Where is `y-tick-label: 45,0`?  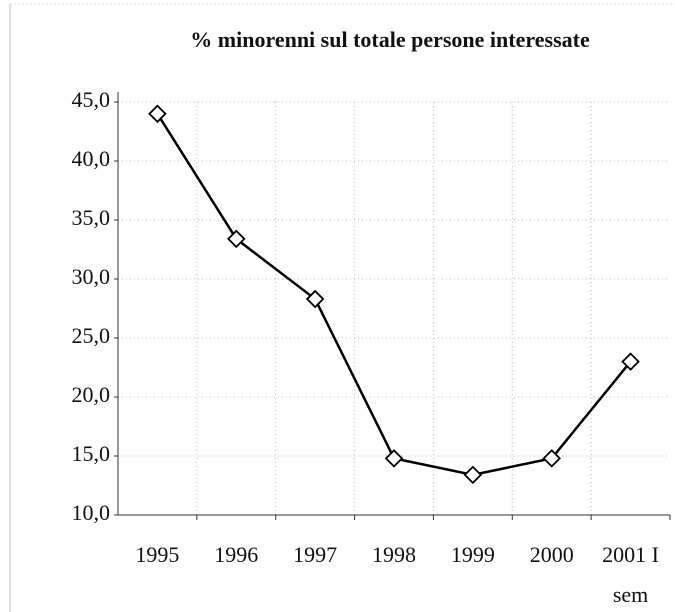 y-tick-label: 45,0 is located at coordinates (91, 99).